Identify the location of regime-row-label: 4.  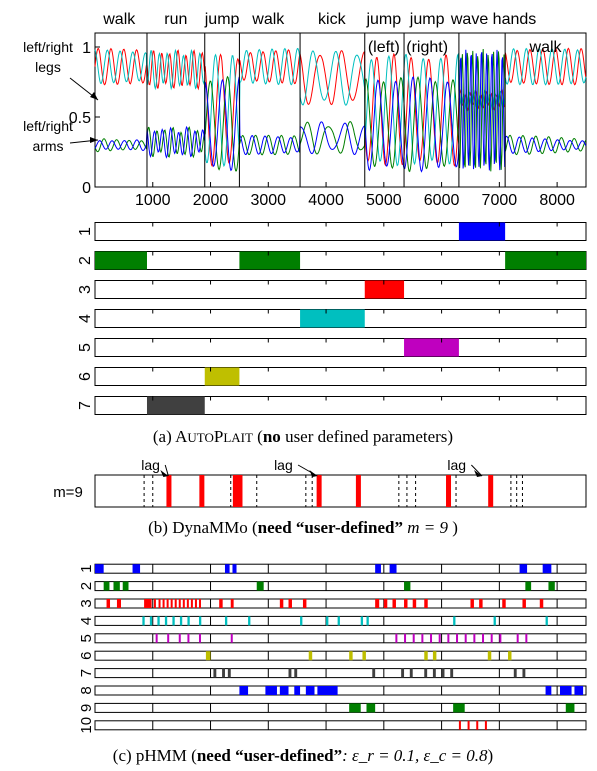
(85, 318).